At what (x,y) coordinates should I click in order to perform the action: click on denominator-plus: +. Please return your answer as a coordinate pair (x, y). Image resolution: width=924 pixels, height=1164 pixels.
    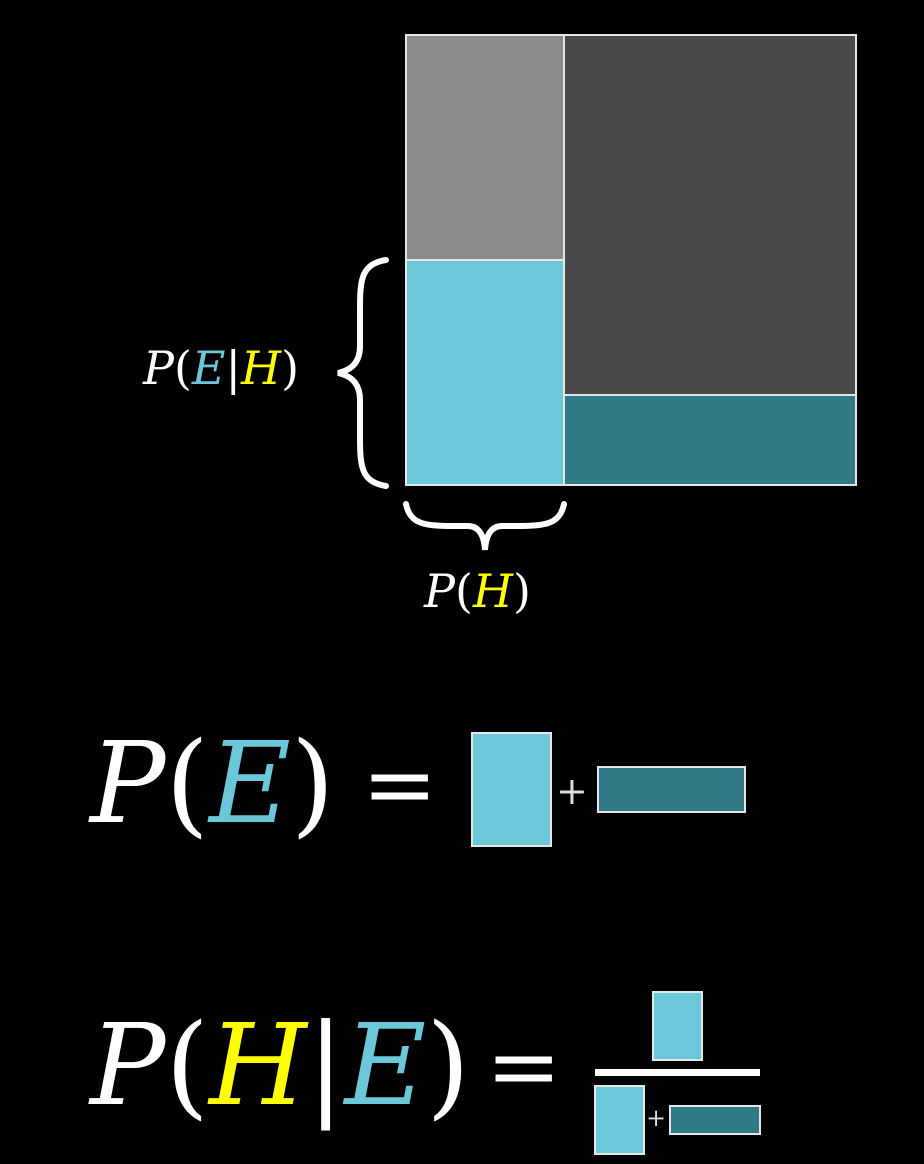
    Looking at the image, I should click on (656, 1118).